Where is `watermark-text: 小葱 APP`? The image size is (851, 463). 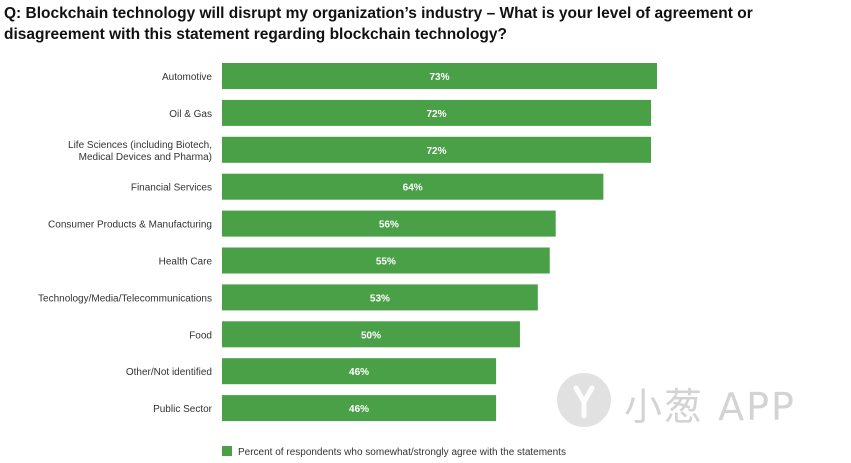 watermark-text: 小葱 APP is located at coordinates (710, 407).